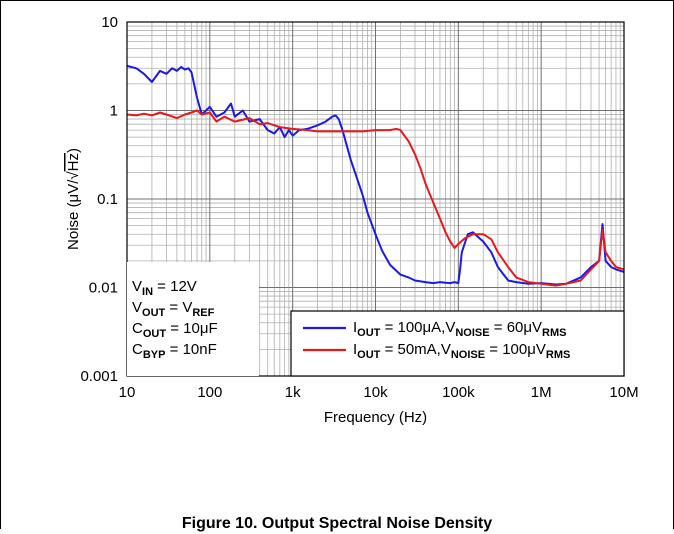  Describe the element at coordinates (461, 351) in the screenshot. I see `legend-label: IOUT = 50mA,VNOISE = 100μVRMS` at that location.